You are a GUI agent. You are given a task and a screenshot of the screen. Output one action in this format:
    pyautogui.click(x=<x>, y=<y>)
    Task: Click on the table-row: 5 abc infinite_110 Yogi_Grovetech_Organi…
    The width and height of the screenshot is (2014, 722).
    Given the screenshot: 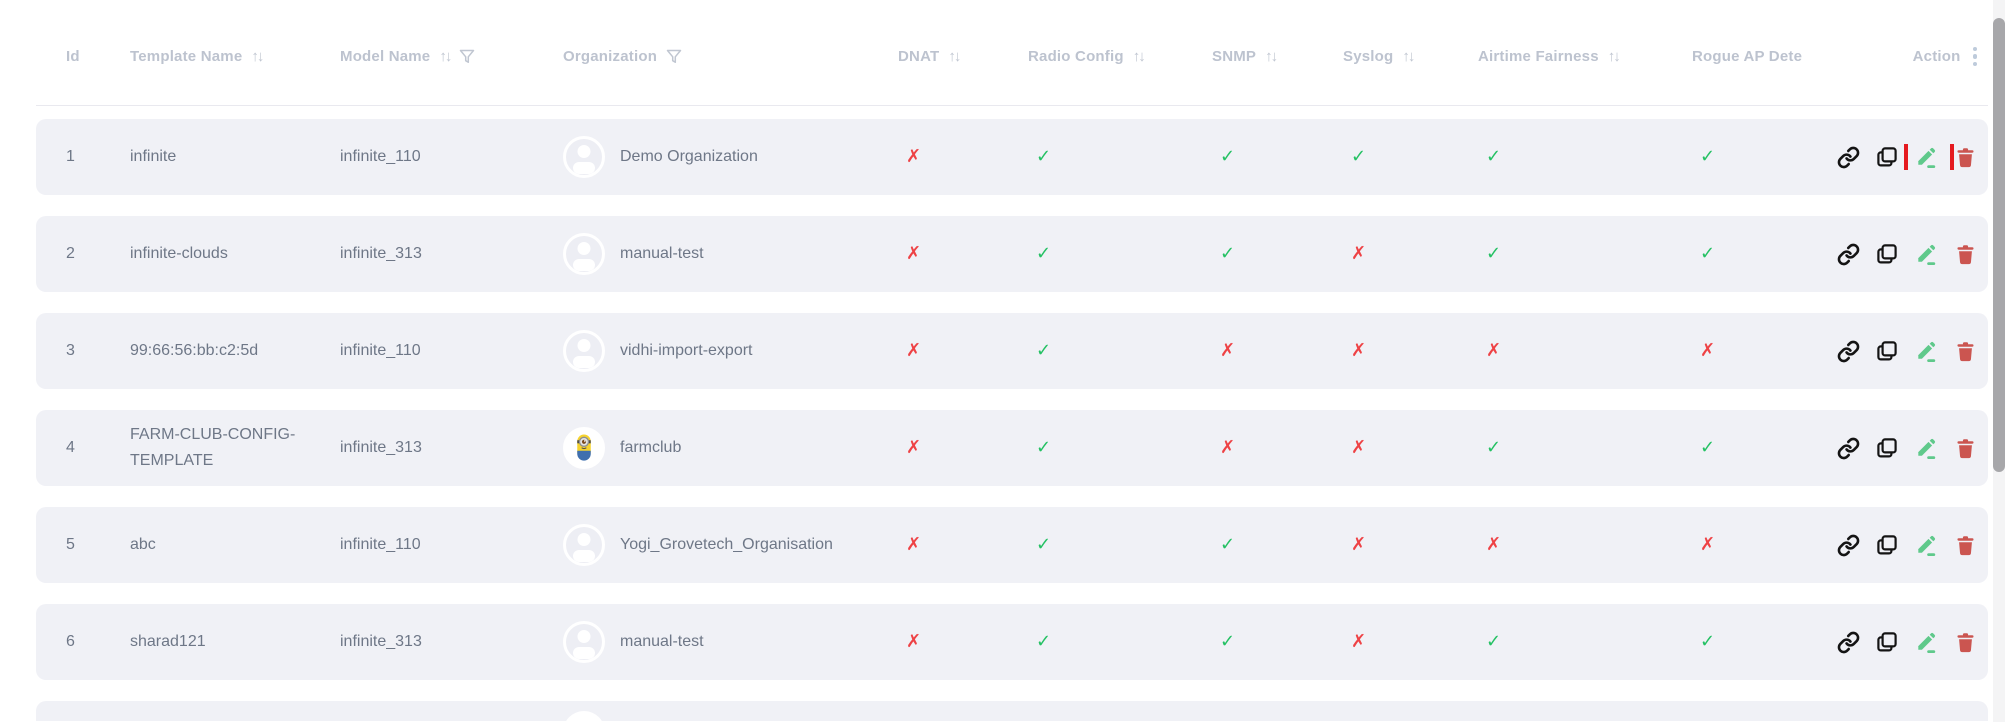 What is the action you would take?
    pyautogui.click(x=1012, y=545)
    